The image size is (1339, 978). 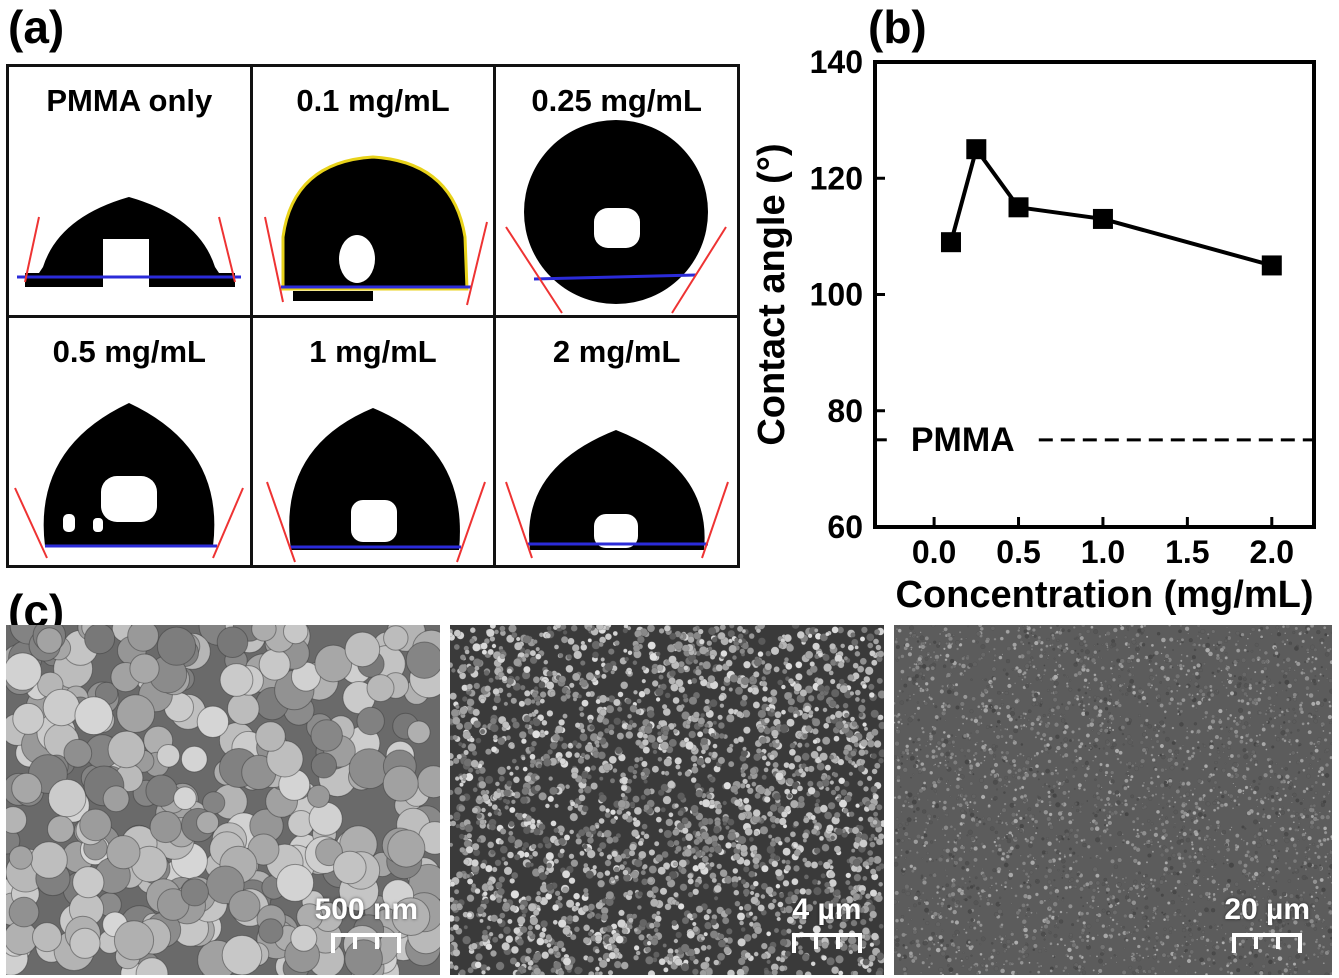 I want to click on y-tick-label: 100, so click(x=836, y=295).